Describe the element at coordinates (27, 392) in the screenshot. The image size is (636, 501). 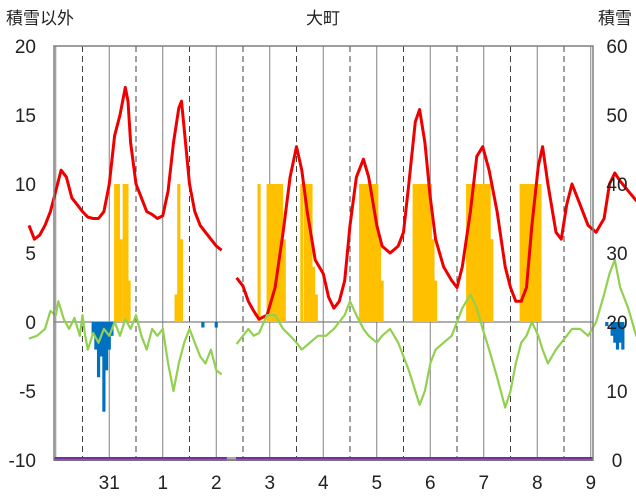
I see `left-tick-label: -5` at that location.